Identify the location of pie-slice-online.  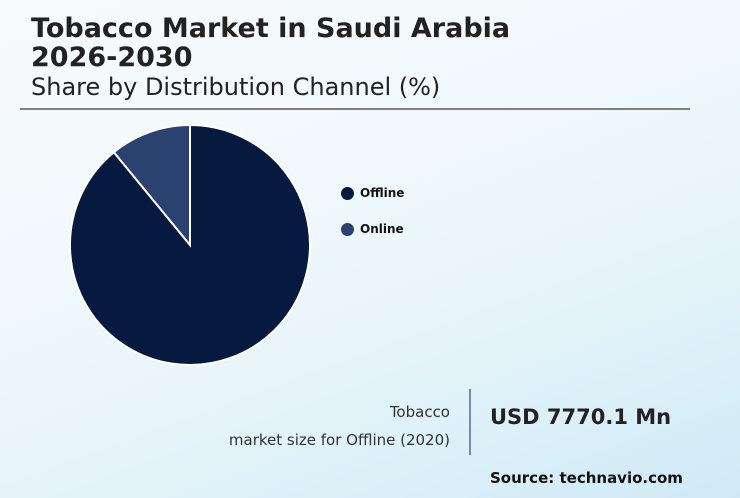
(151, 185).